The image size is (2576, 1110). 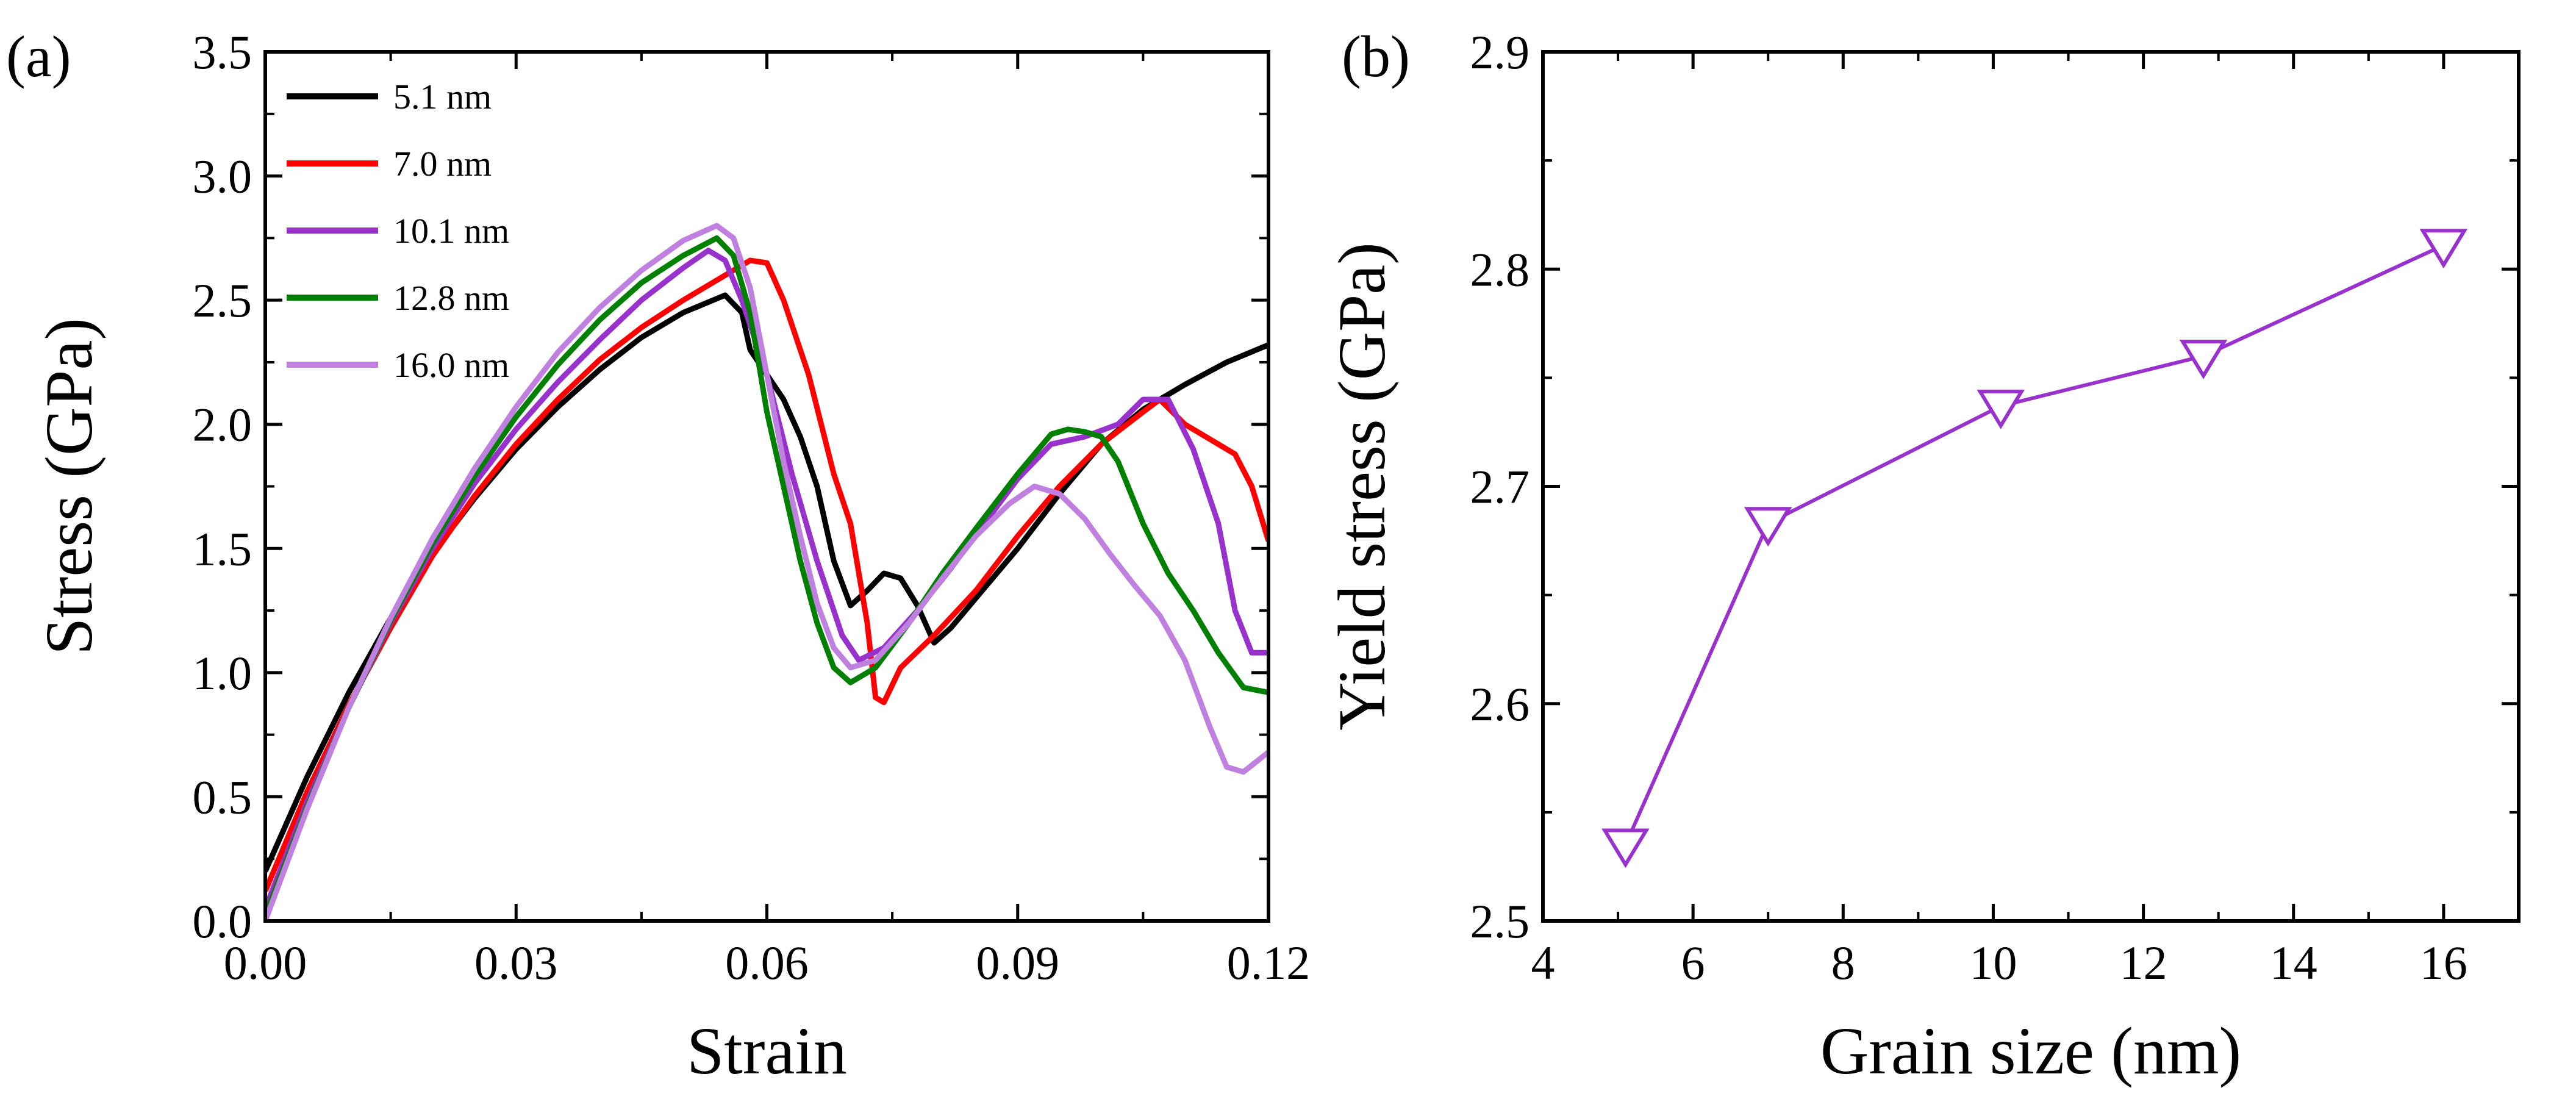 What do you see at coordinates (516, 962) in the screenshot?
I see `x-tick-label: 0.03` at bounding box center [516, 962].